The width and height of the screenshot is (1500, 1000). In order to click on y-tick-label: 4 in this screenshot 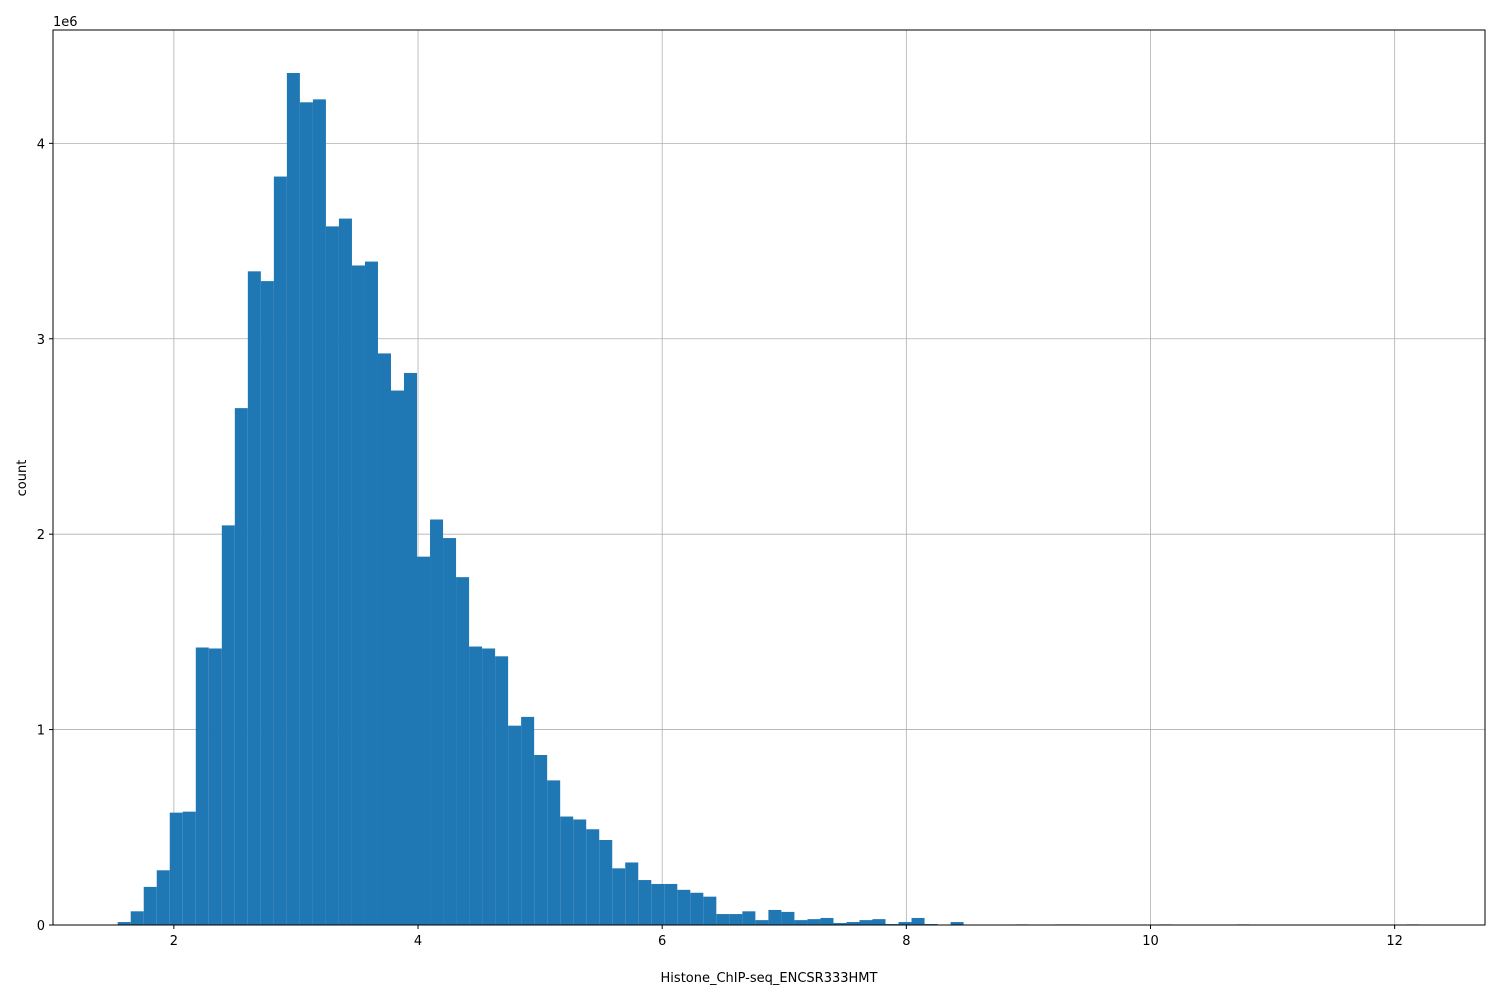, I will do `click(41, 144)`.